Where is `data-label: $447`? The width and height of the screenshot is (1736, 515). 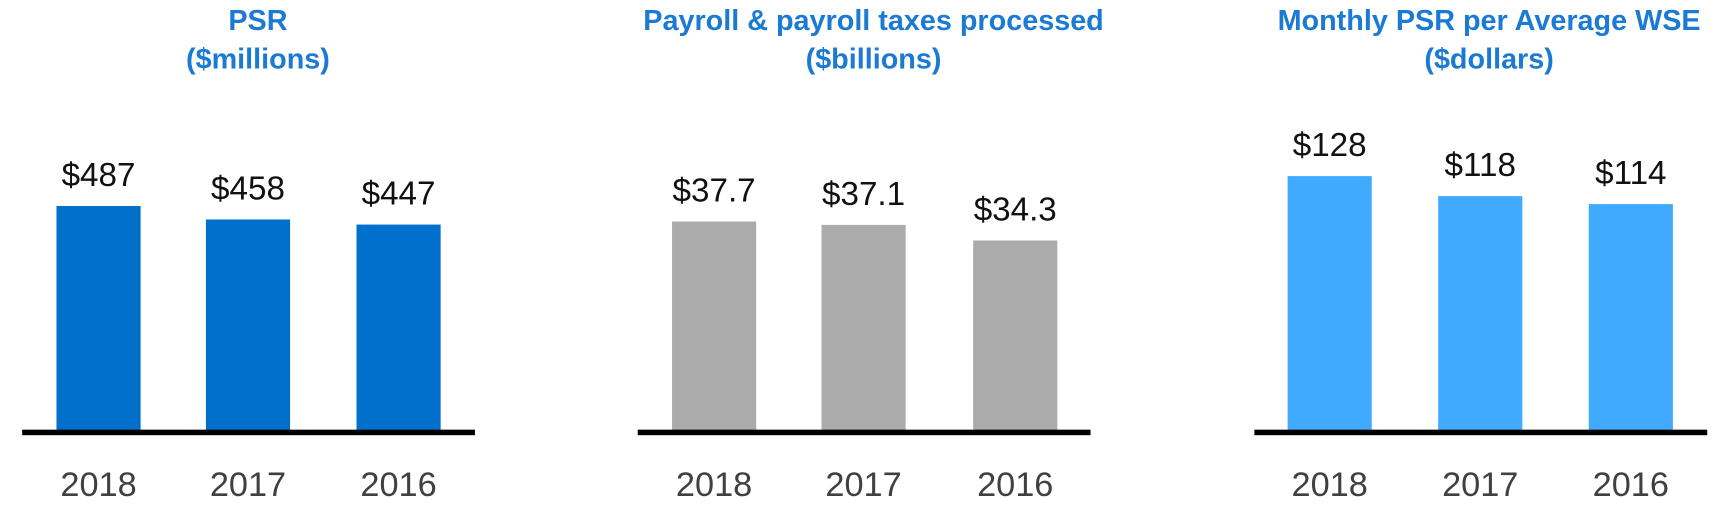
data-label: $447 is located at coordinates (399, 194).